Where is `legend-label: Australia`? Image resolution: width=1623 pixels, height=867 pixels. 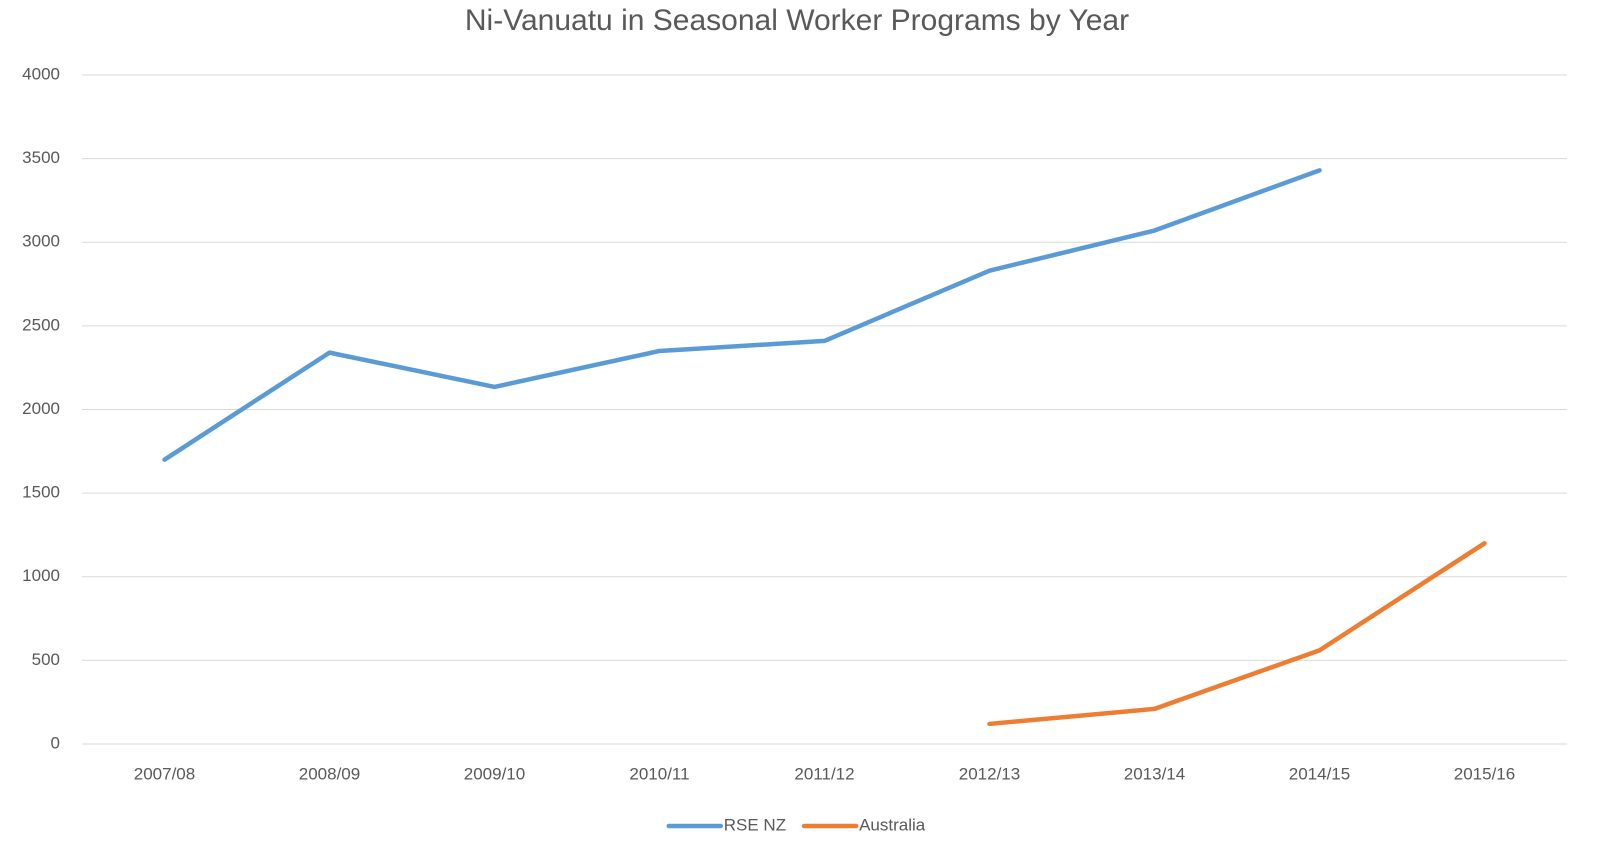
legend-label: Australia is located at coordinates (892, 824).